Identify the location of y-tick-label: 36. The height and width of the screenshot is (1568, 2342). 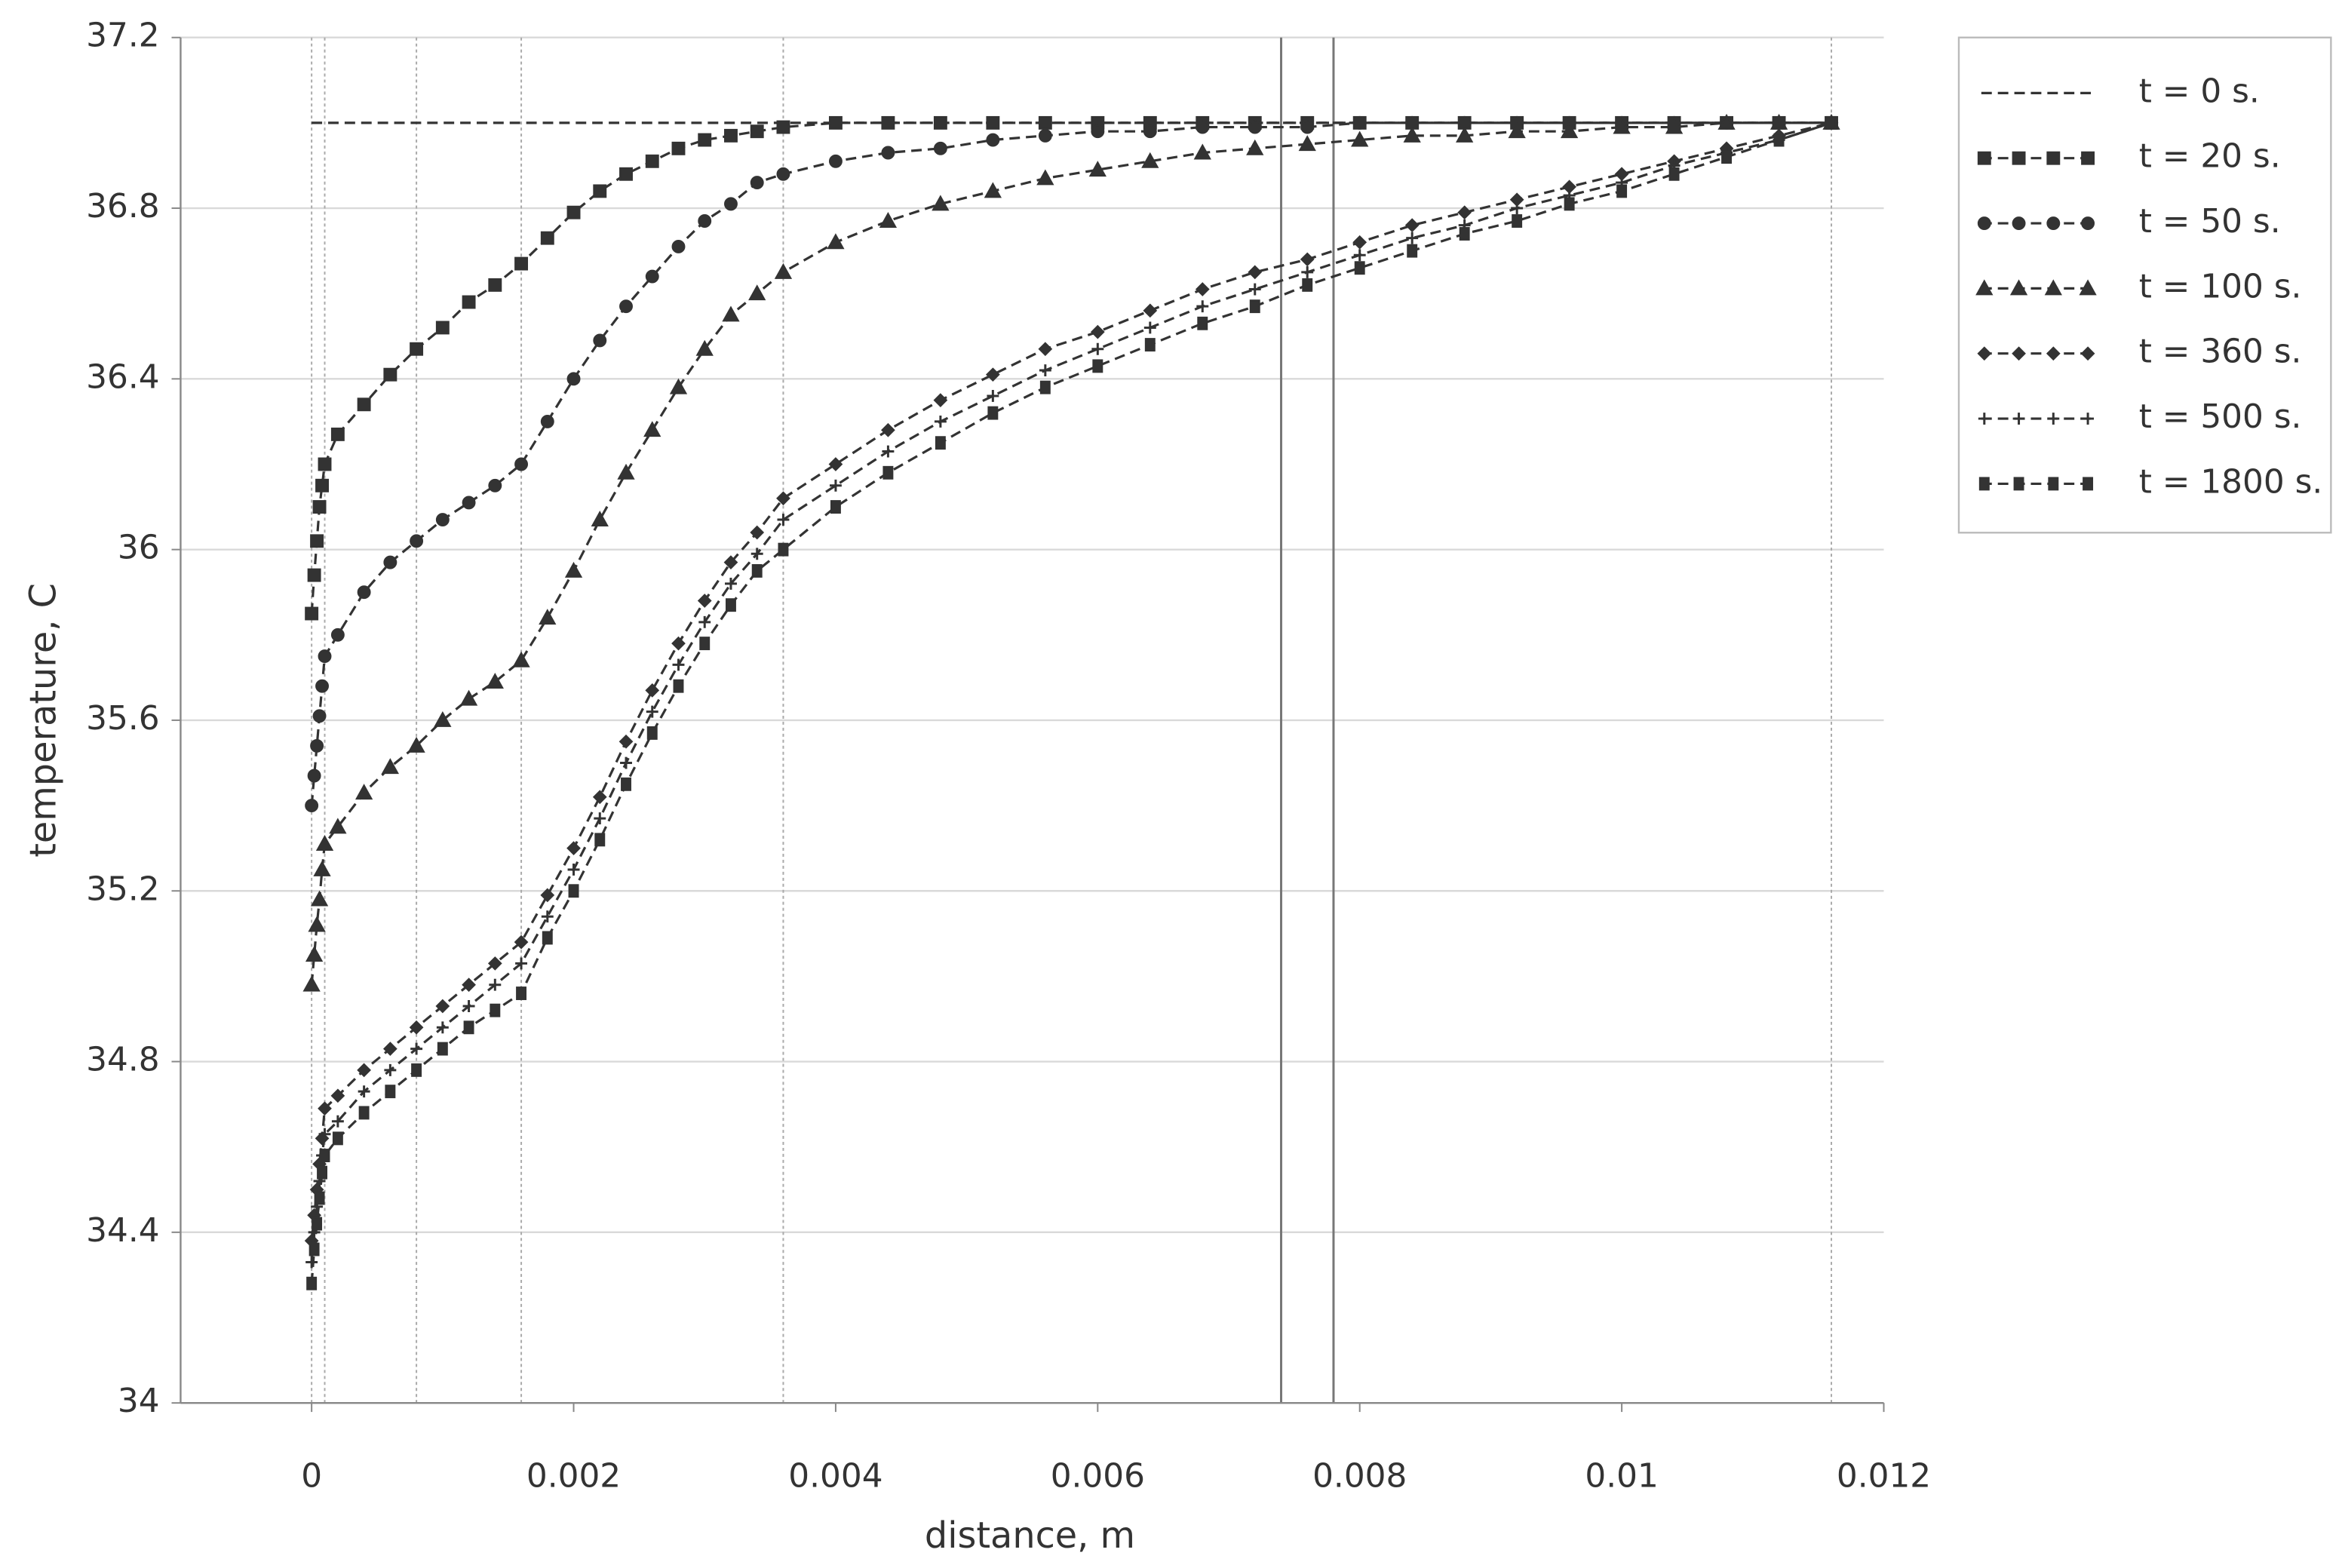
(139, 548).